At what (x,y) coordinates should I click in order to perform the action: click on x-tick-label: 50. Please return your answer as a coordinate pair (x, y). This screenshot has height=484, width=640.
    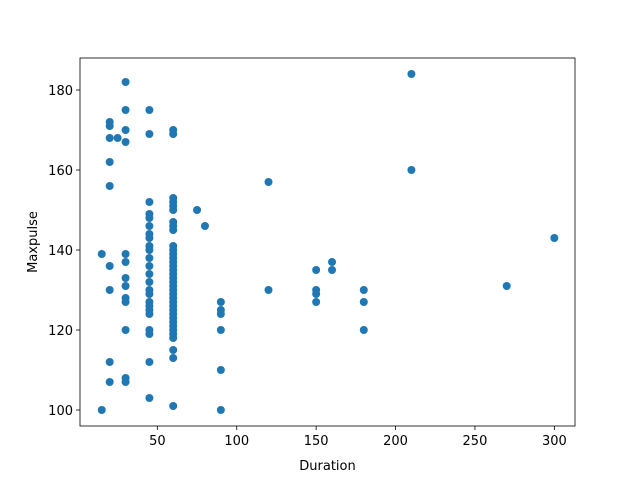
    Looking at the image, I should click on (157, 441).